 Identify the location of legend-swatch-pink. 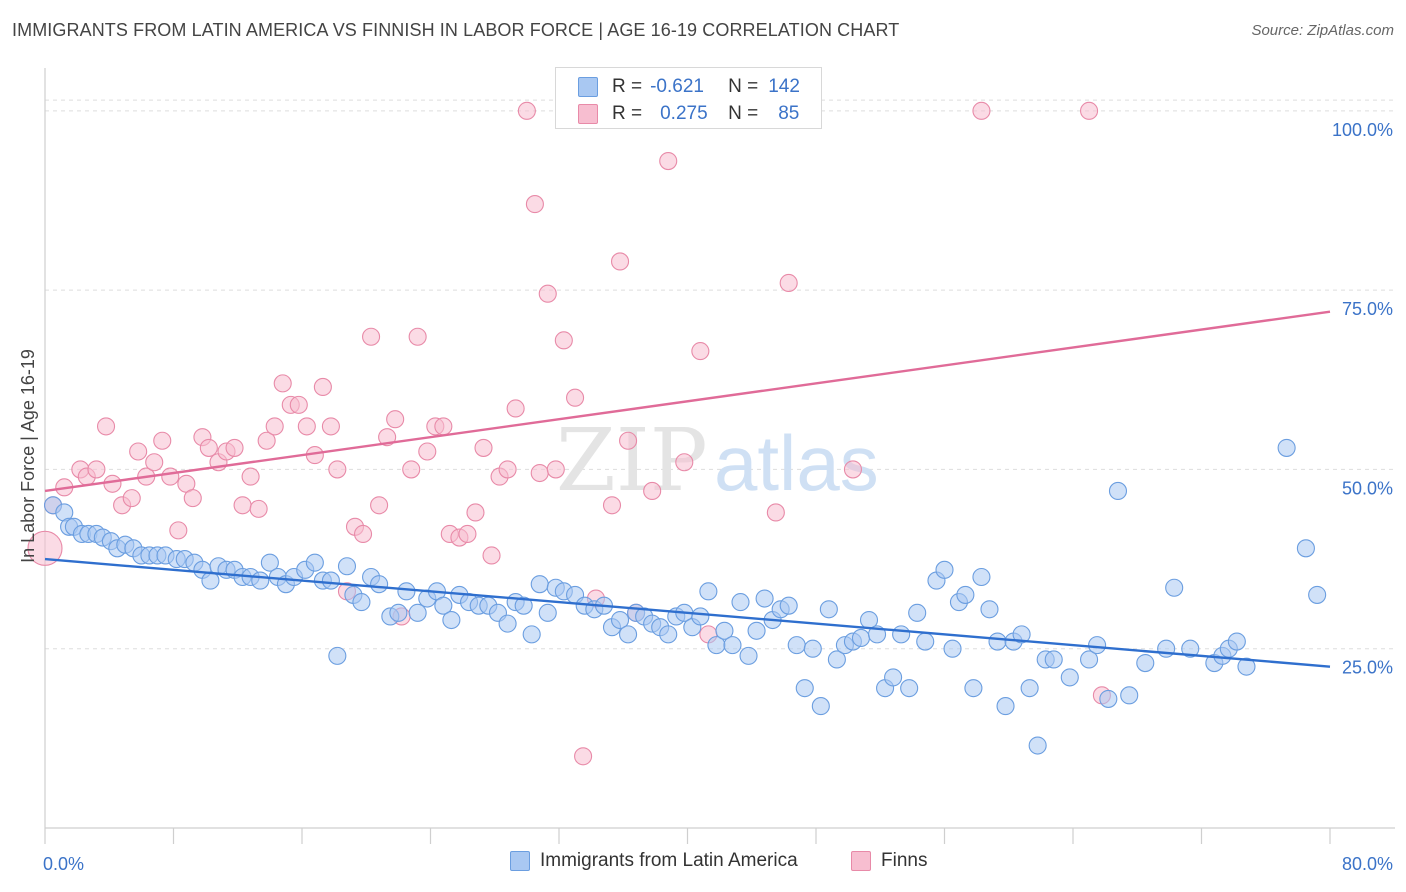
(588, 114).